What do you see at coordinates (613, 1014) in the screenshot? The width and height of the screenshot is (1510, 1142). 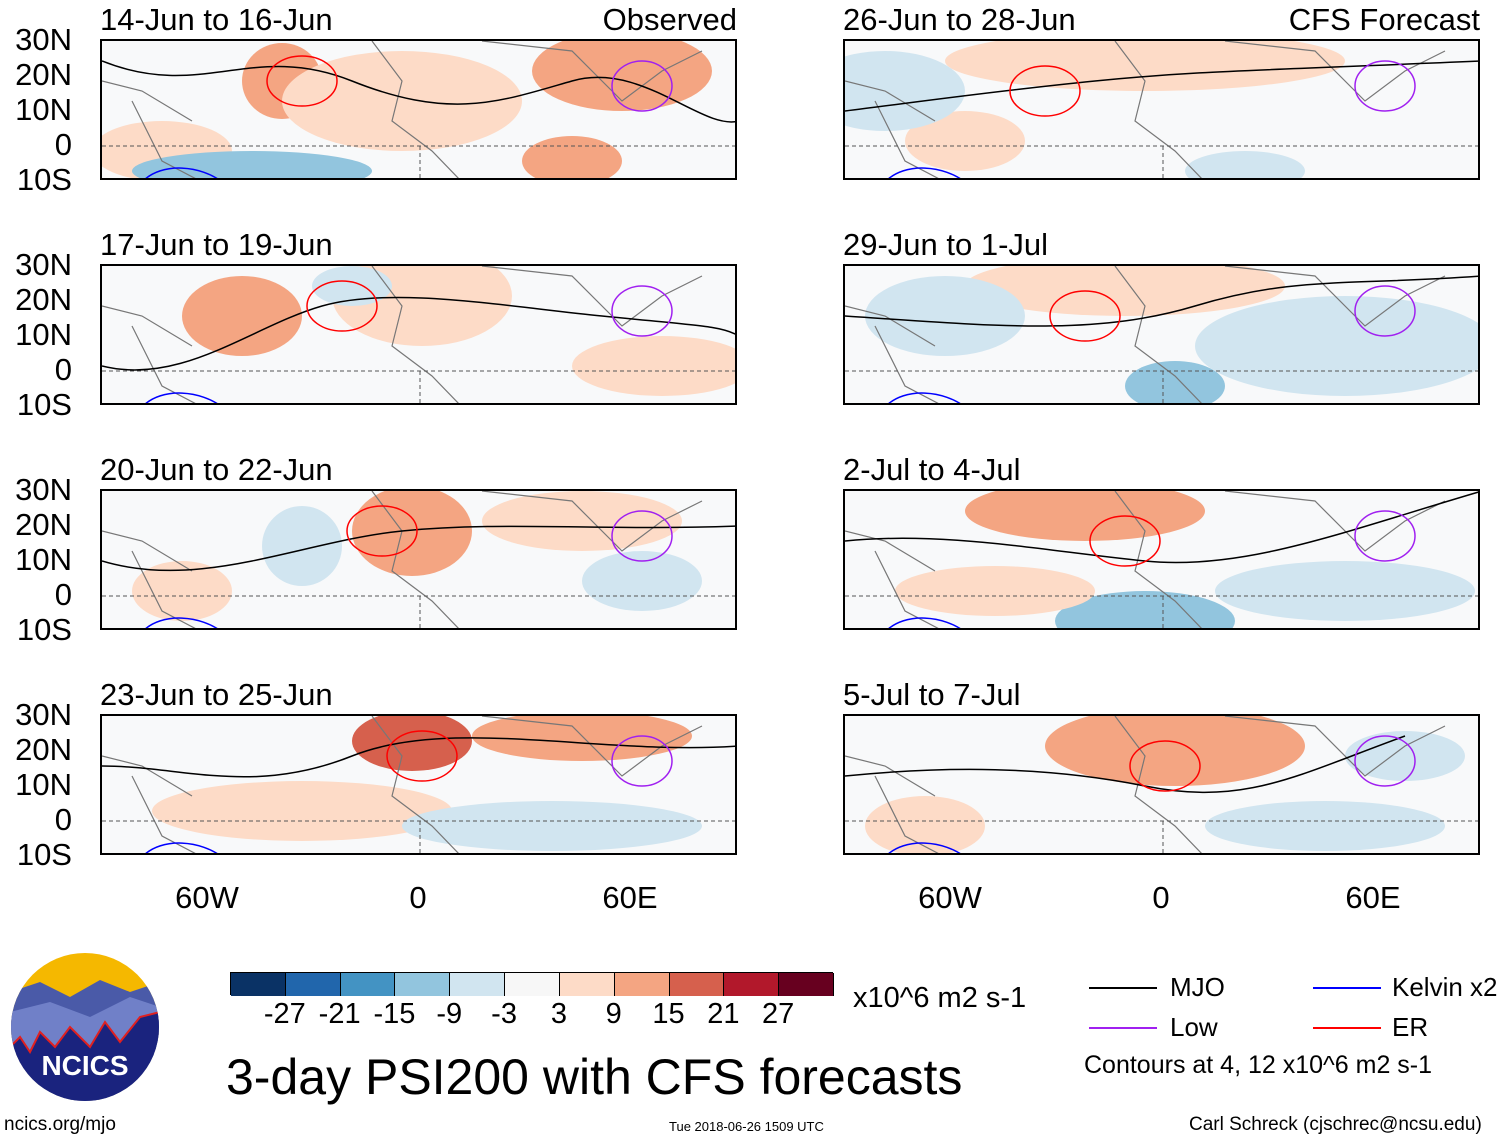 I see `colorbar-tick-label: 9` at bounding box center [613, 1014].